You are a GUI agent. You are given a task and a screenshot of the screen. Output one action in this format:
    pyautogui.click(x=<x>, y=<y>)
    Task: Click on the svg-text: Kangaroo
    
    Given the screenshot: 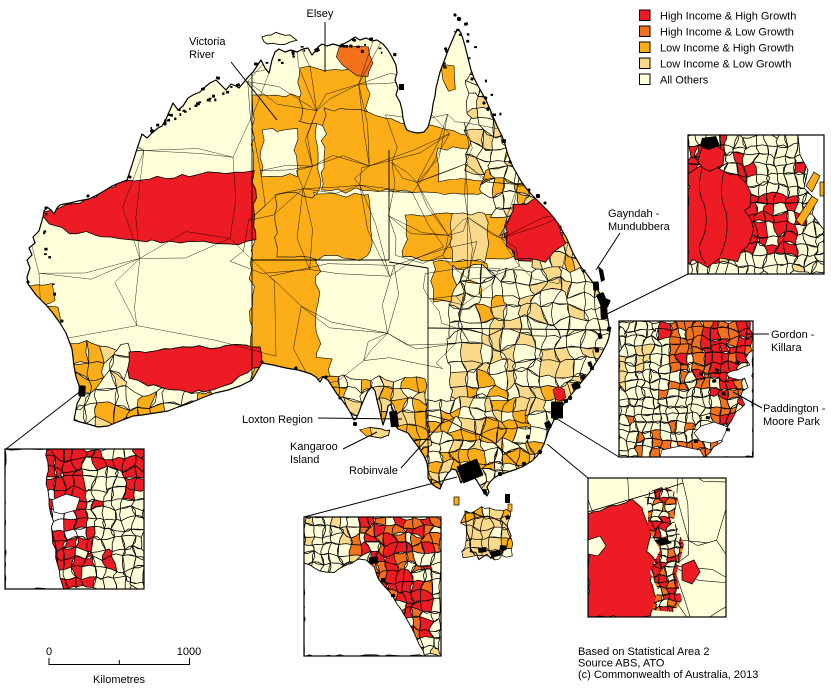 What is the action you would take?
    pyautogui.click(x=314, y=447)
    